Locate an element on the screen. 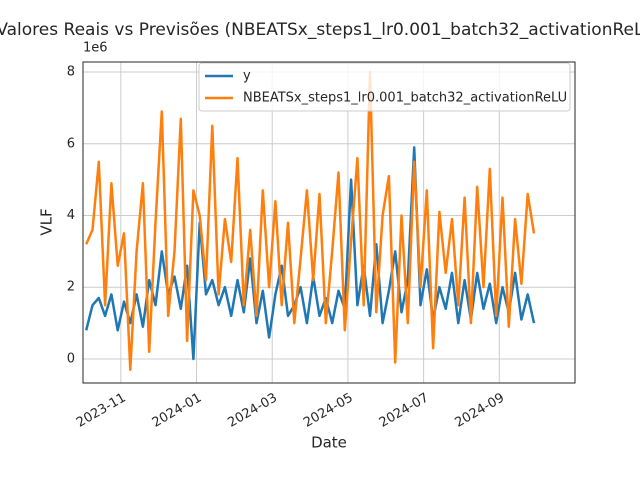 This screenshot has height=480, width=640. y-offset-label: 1e6 is located at coordinates (95, 48).